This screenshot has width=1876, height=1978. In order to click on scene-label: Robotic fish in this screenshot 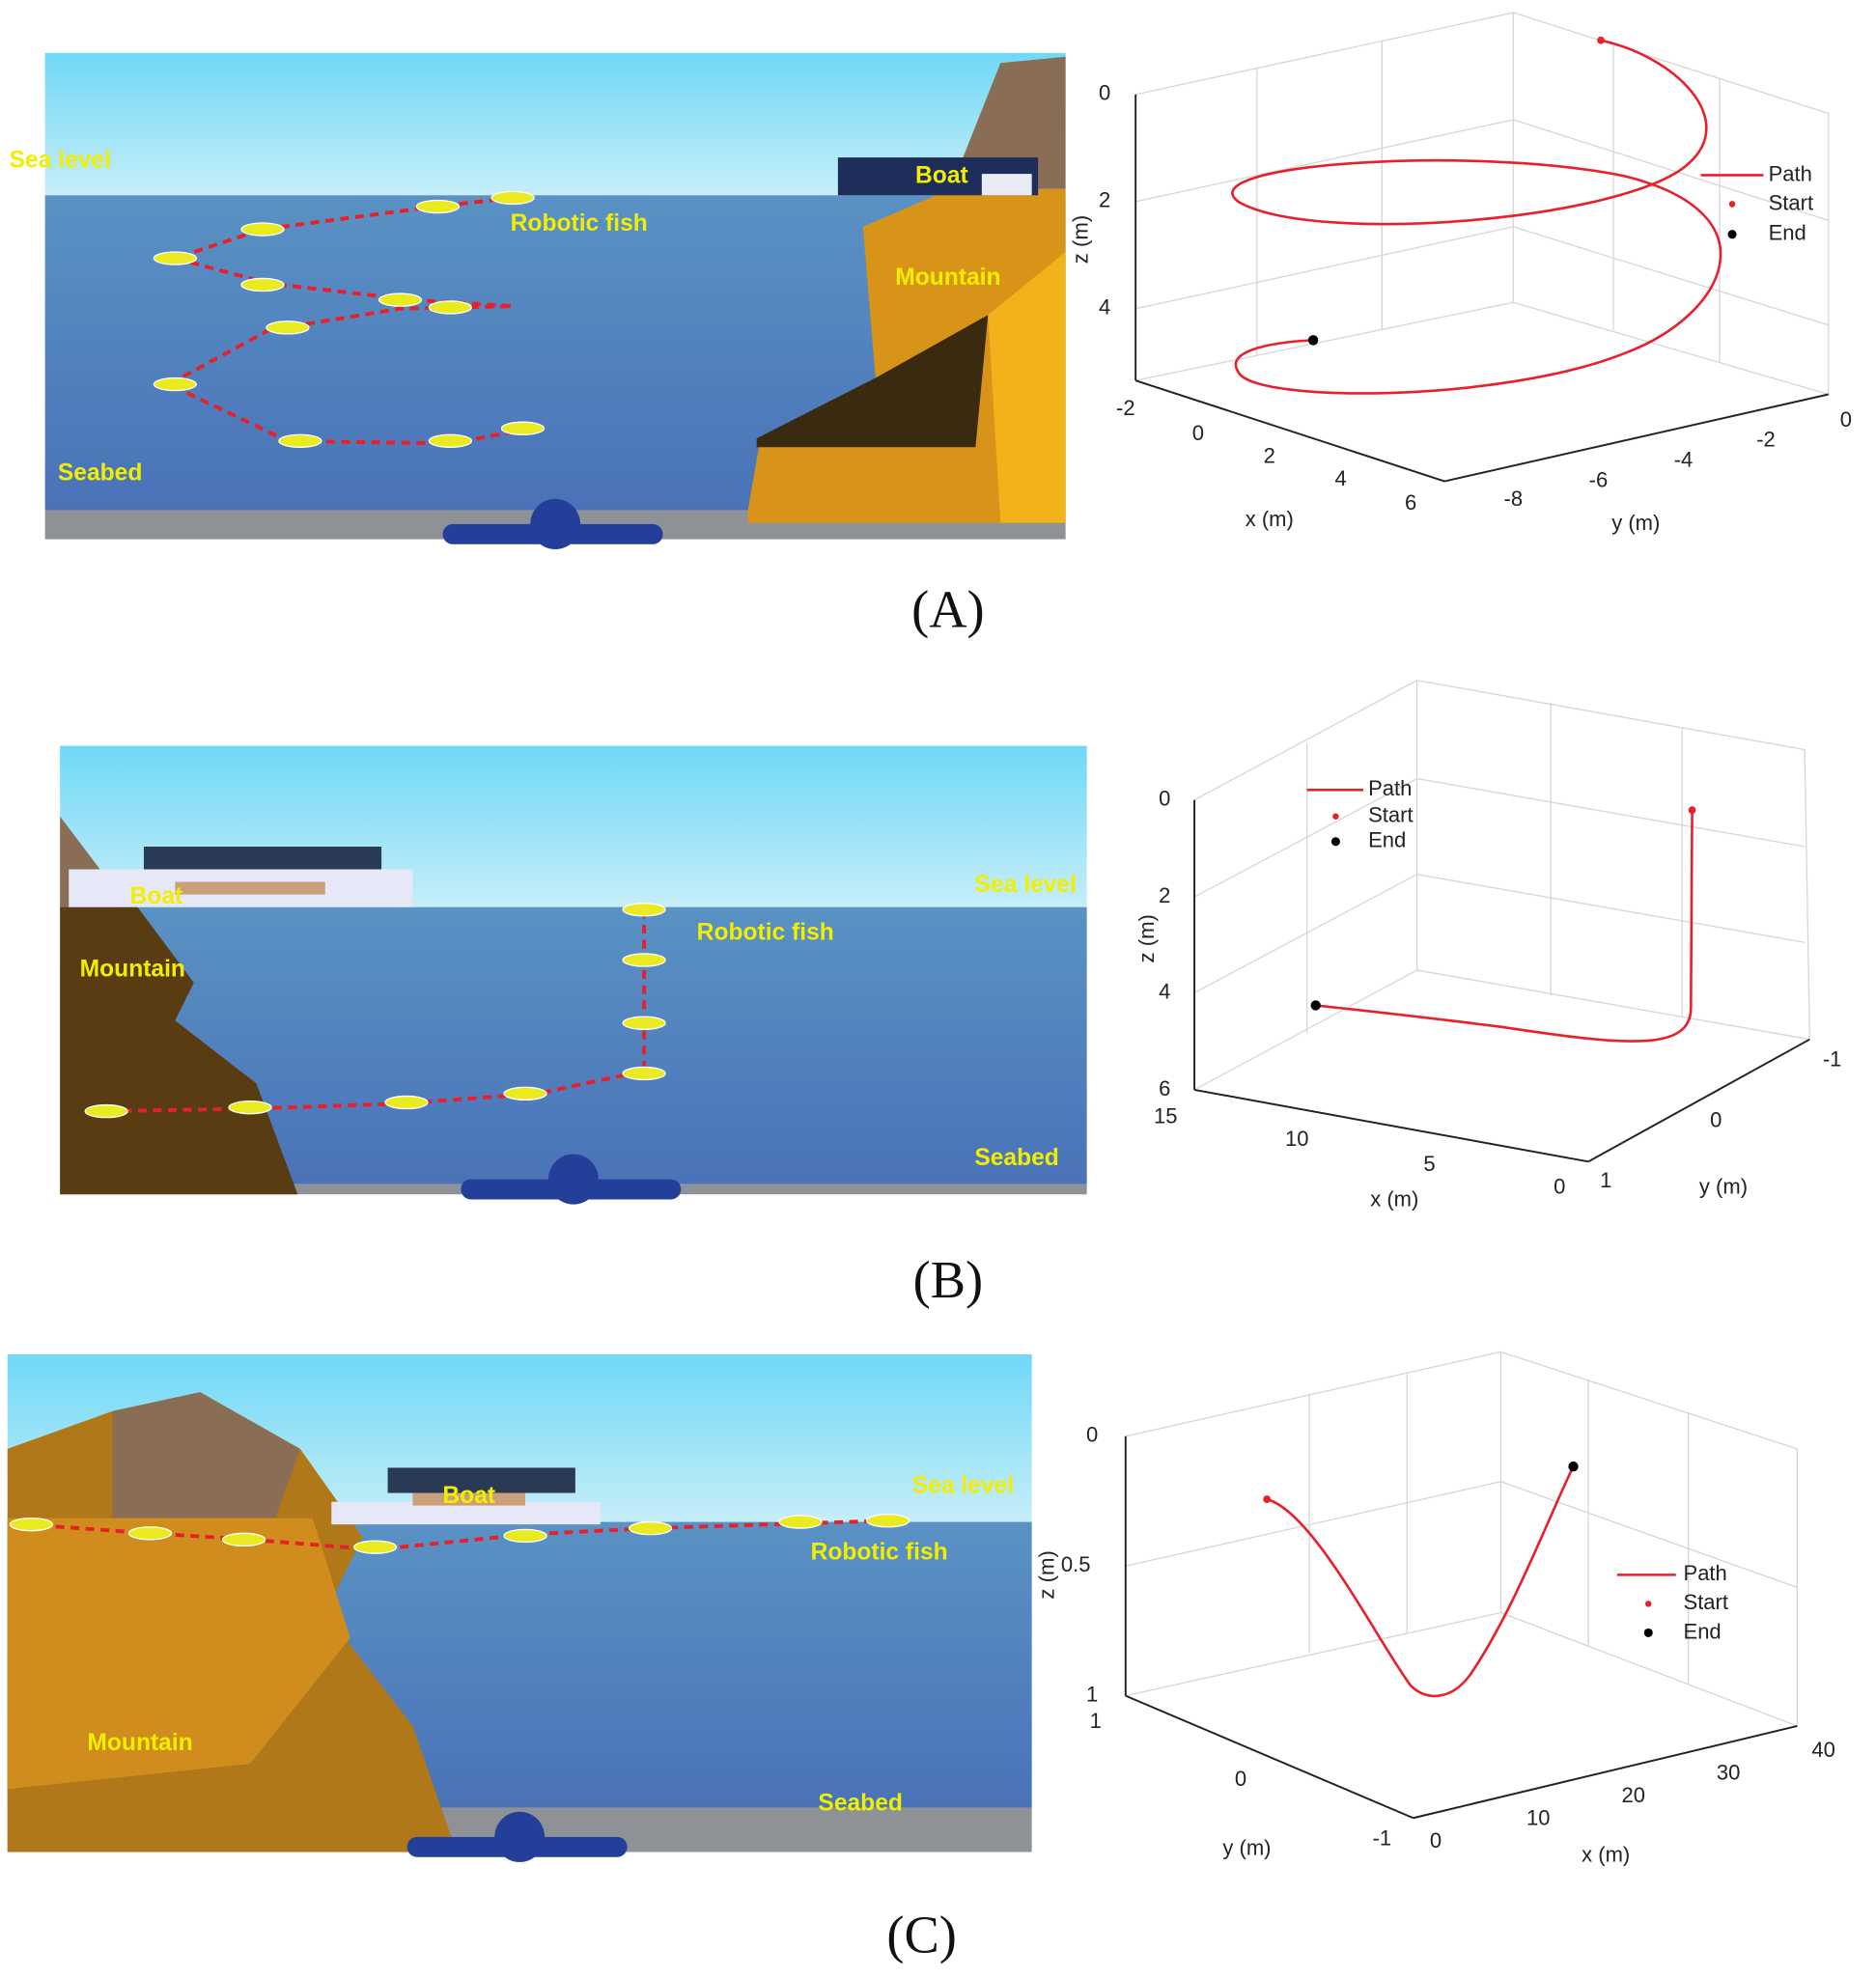, I will do `click(580, 223)`.